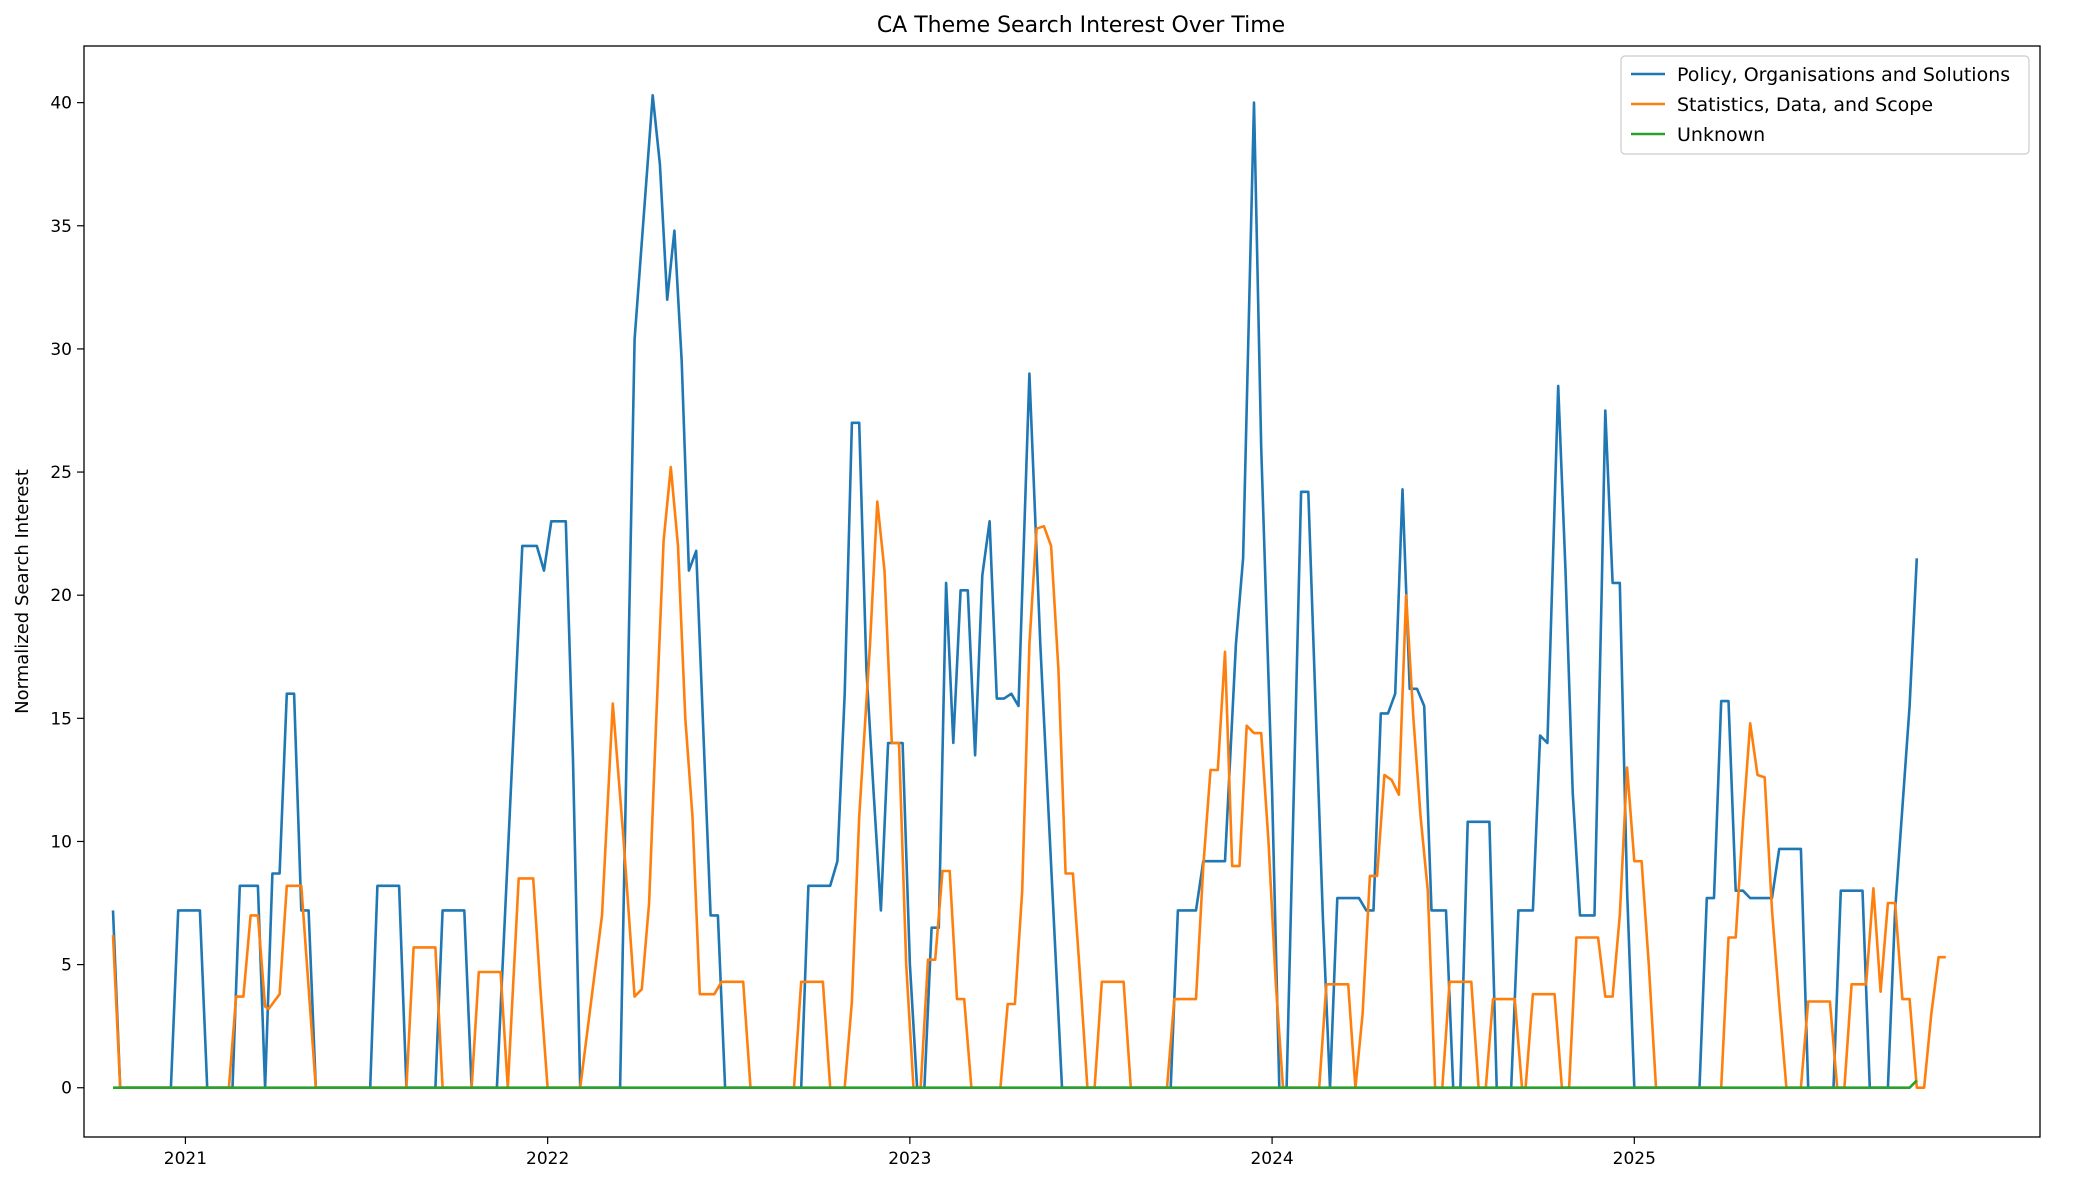 The image size is (2083, 1183). I want to click on y-tick-label-35: 35, so click(61, 227).